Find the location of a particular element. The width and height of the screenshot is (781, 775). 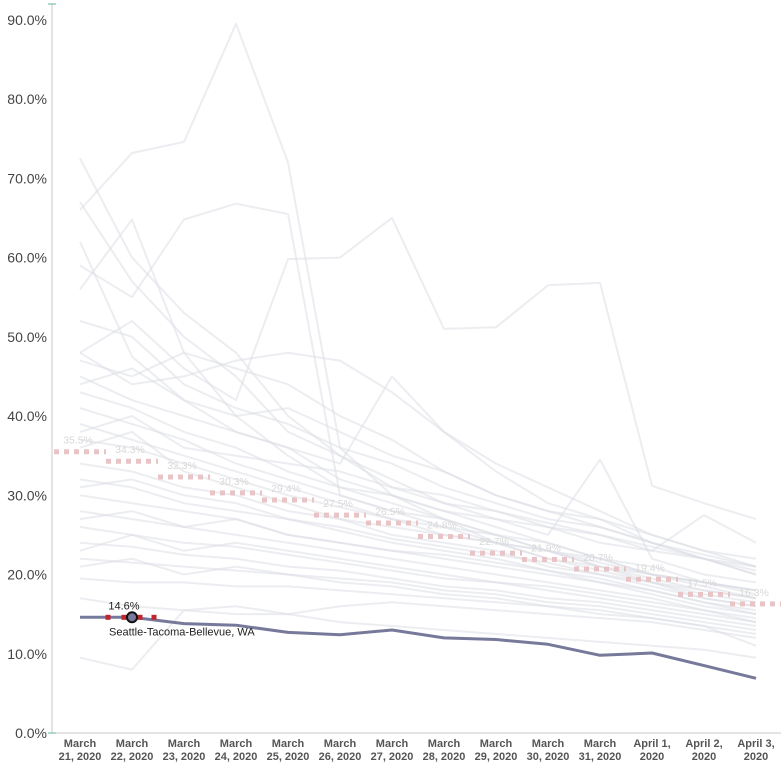

x-tick-label: March 30, 2020 is located at coordinates (548, 750).